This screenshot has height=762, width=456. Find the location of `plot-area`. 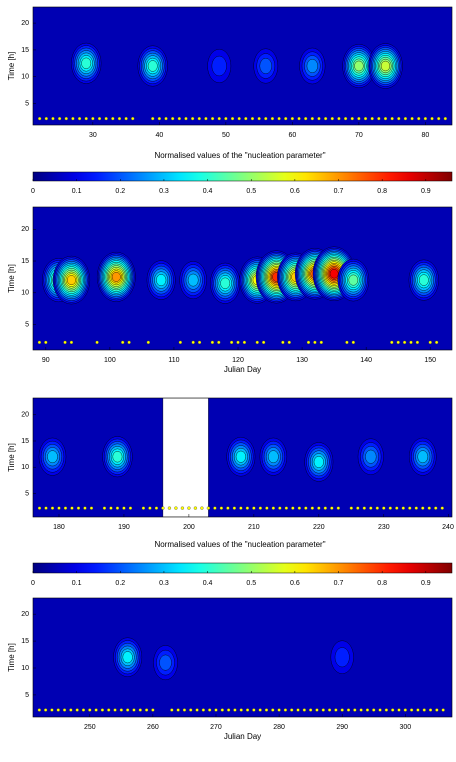

plot-area is located at coordinates (242, 657).